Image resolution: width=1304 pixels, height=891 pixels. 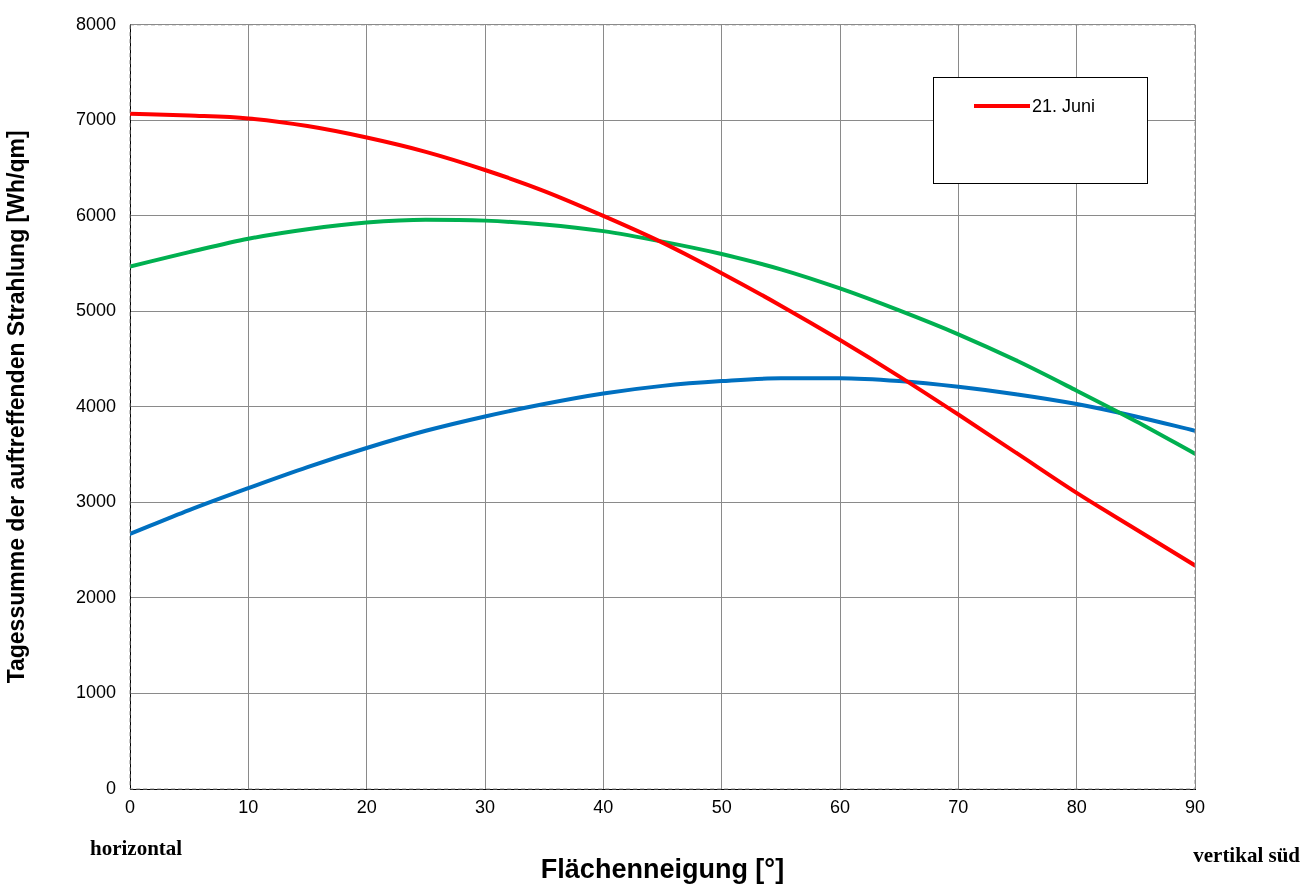 I want to click on legend-label: 21. Juni, so click(x=1064, y=106).